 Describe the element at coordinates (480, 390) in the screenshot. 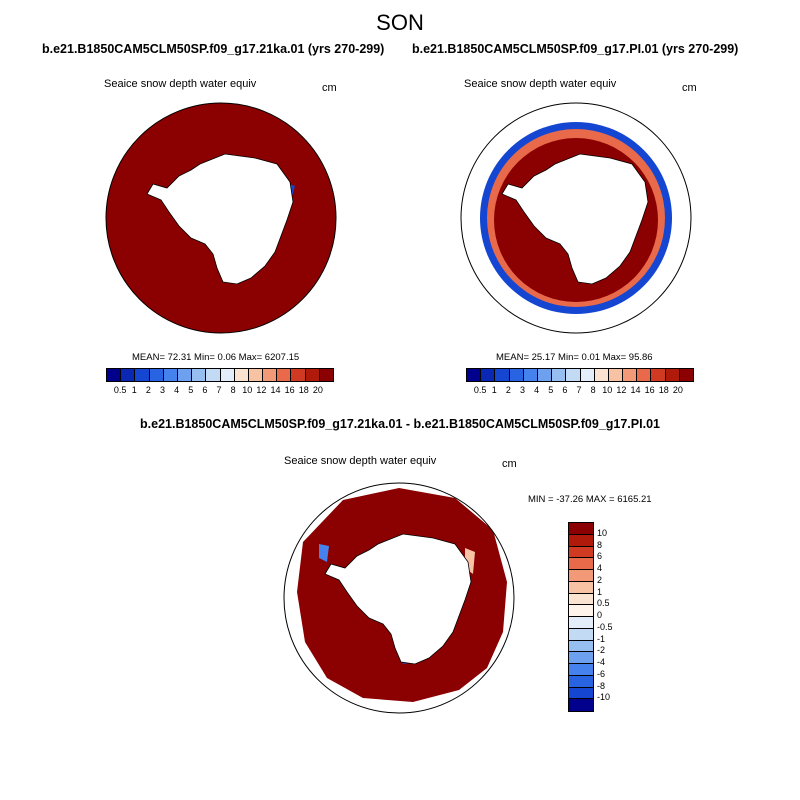

I see `panel2-colorbar-tick-label: 0.5` at that location.